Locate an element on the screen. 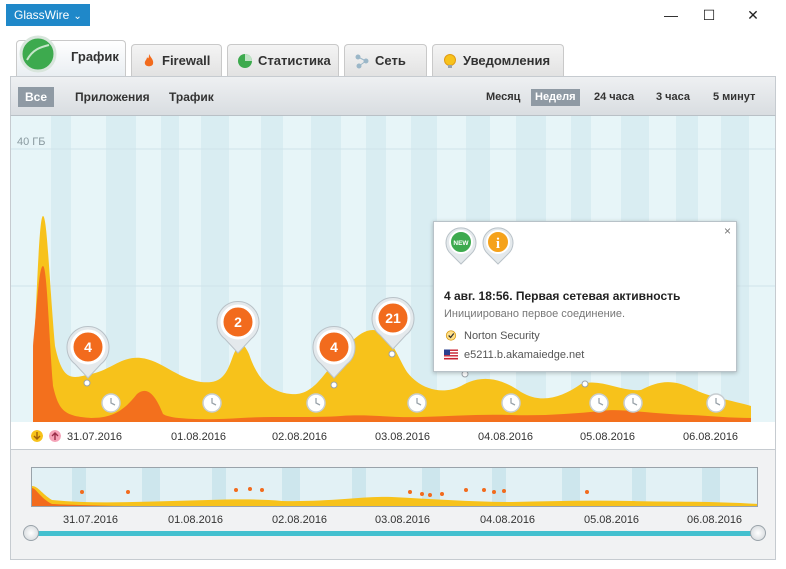 The width and height of the screenshot is (786, 569). flame-icon is located at coordinates (149, 60).